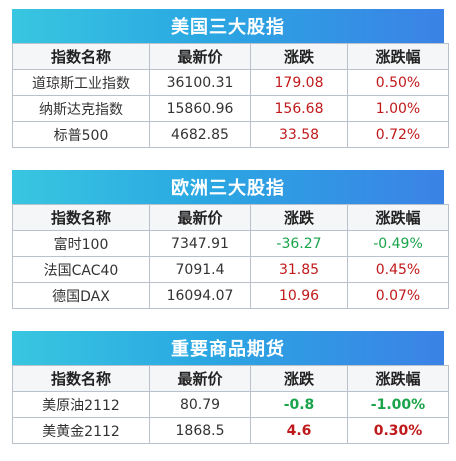 The image size is (456, 461). Describe the element at coordinates (299, 269) in the screenshot. I see `row-change: 31.85` at that location.